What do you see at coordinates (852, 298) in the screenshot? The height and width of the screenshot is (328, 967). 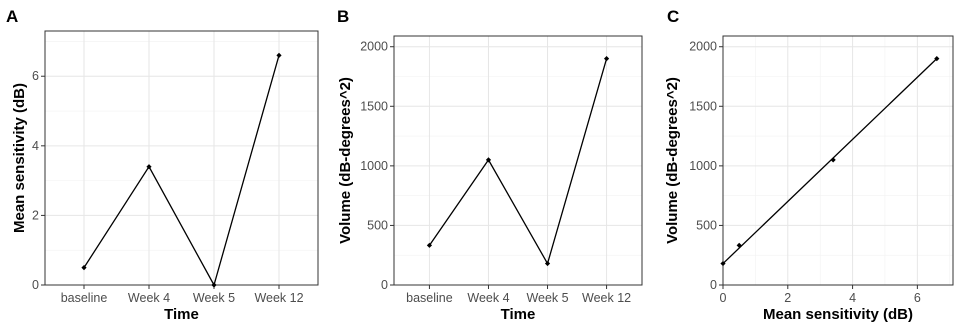 I see `x-tick-label: 4` at bounding box center [852, 298].